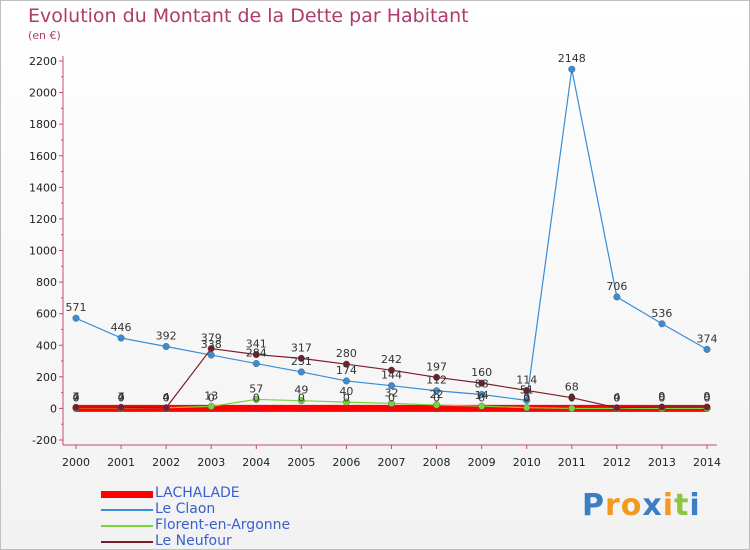 This screenshot has height=550, width=750. I want to click on data-label-2: 22, so click(437, 394).